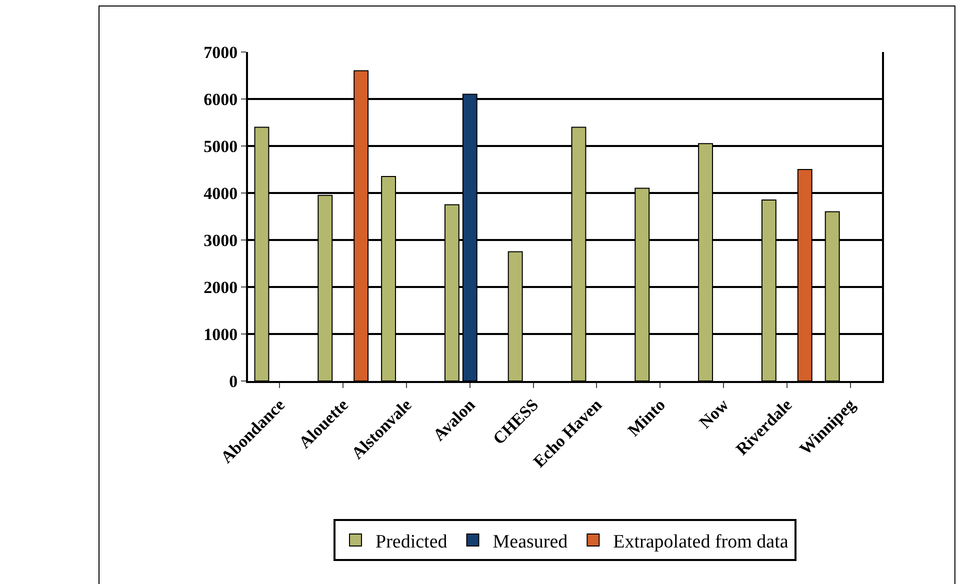  I want to click on legend-label: Predicted, so click(412, 541).